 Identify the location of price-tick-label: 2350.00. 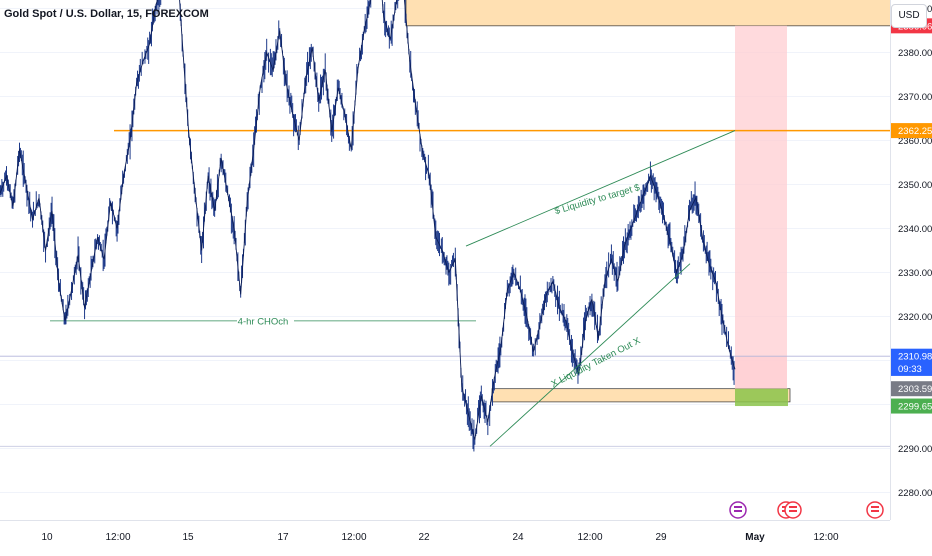
(915, 185).